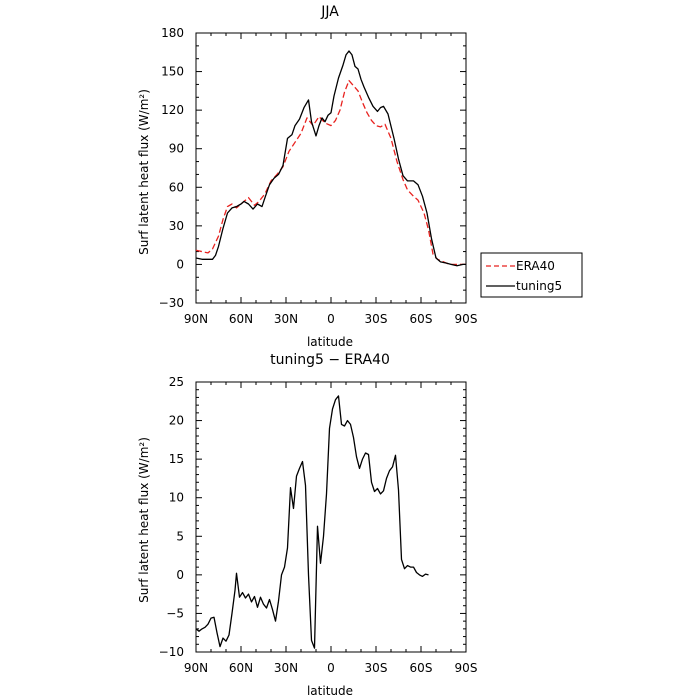  Describe the element at coordinates (329, 12) in the screenshot. I see `chart-title: JJA` at that location.